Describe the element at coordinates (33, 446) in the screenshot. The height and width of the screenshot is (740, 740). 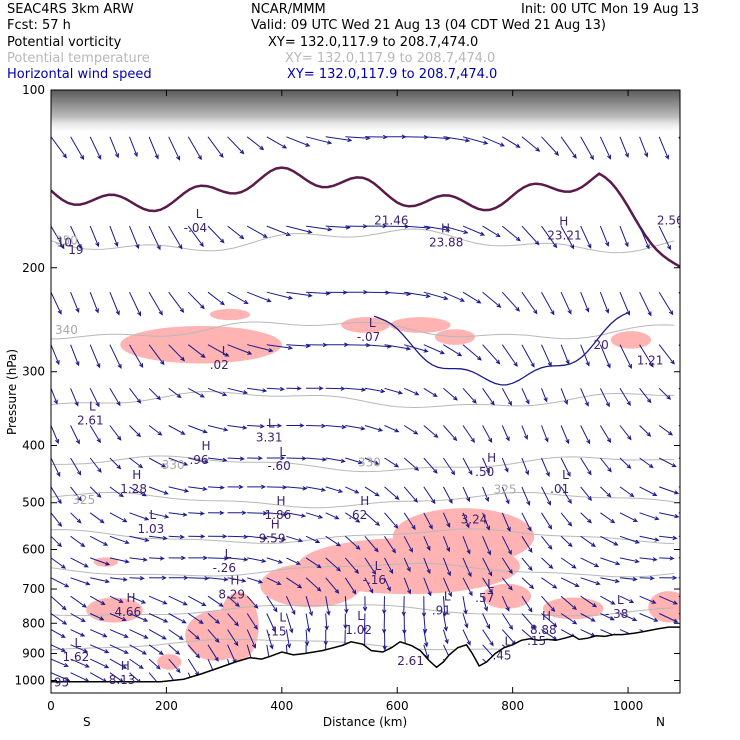
I see `y-tick-label: 400` at that location.